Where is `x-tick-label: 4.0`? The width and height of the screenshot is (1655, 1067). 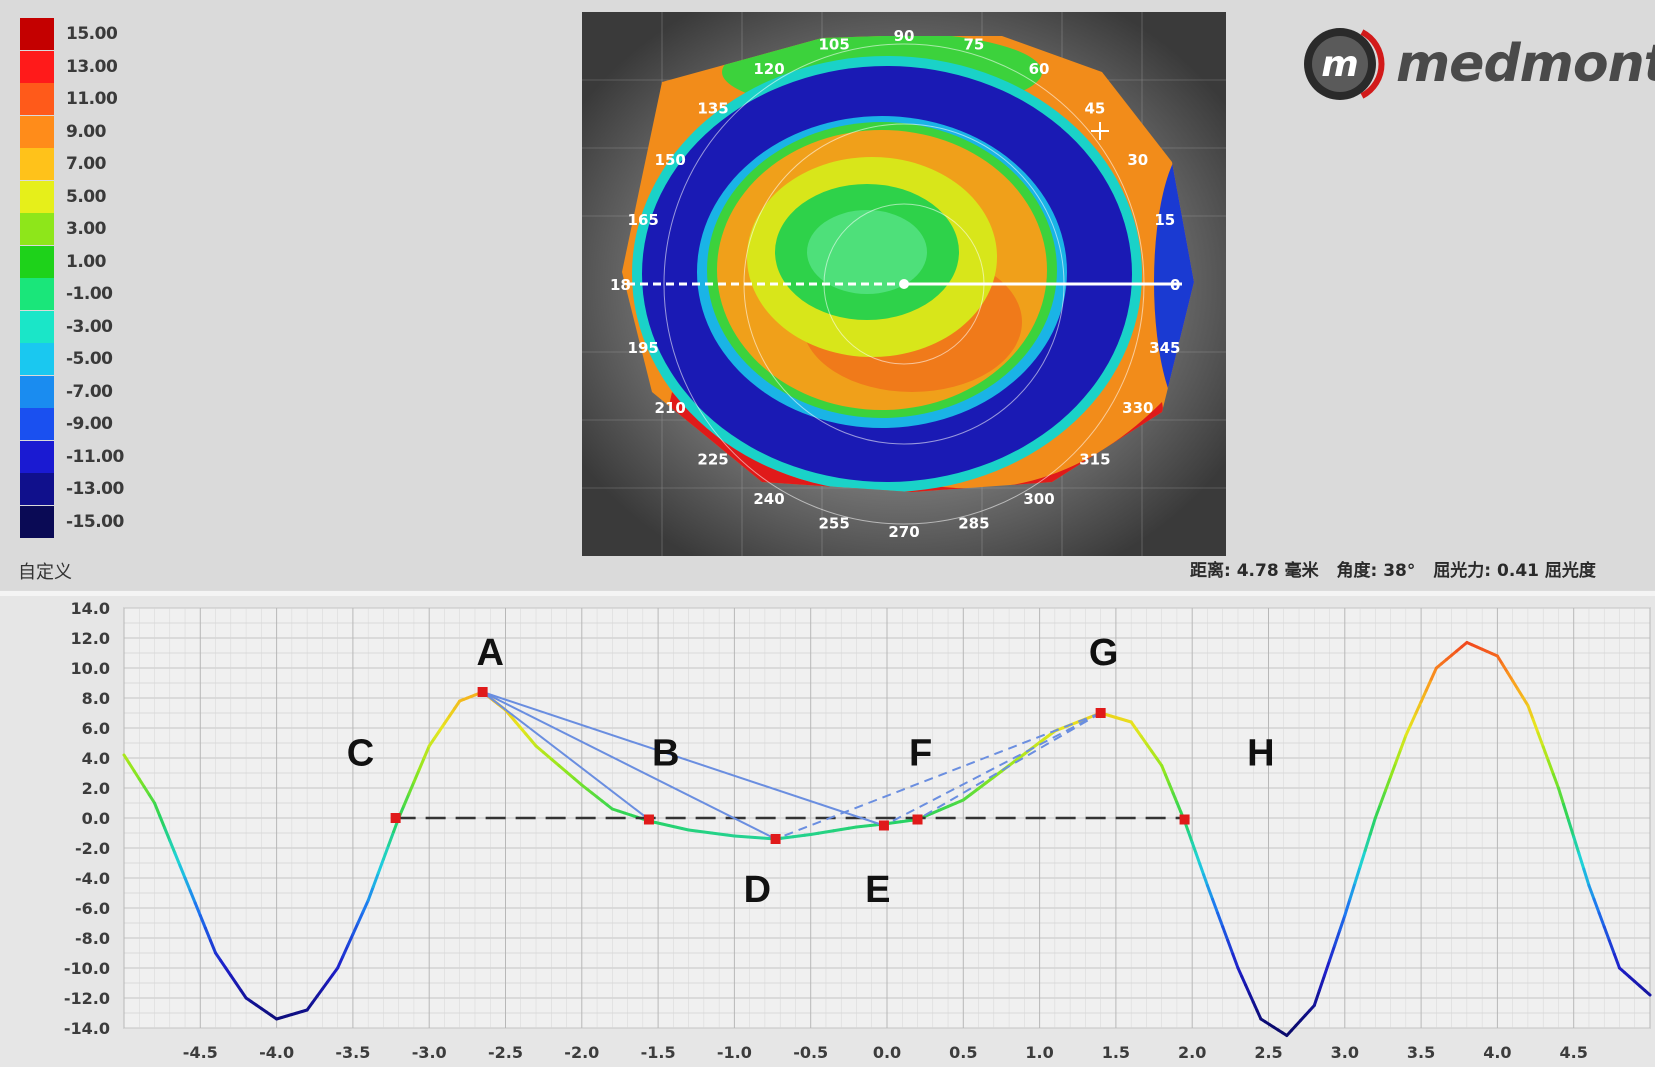 x-tick-label: 4.0 is located at coordinates (1497, 1052).